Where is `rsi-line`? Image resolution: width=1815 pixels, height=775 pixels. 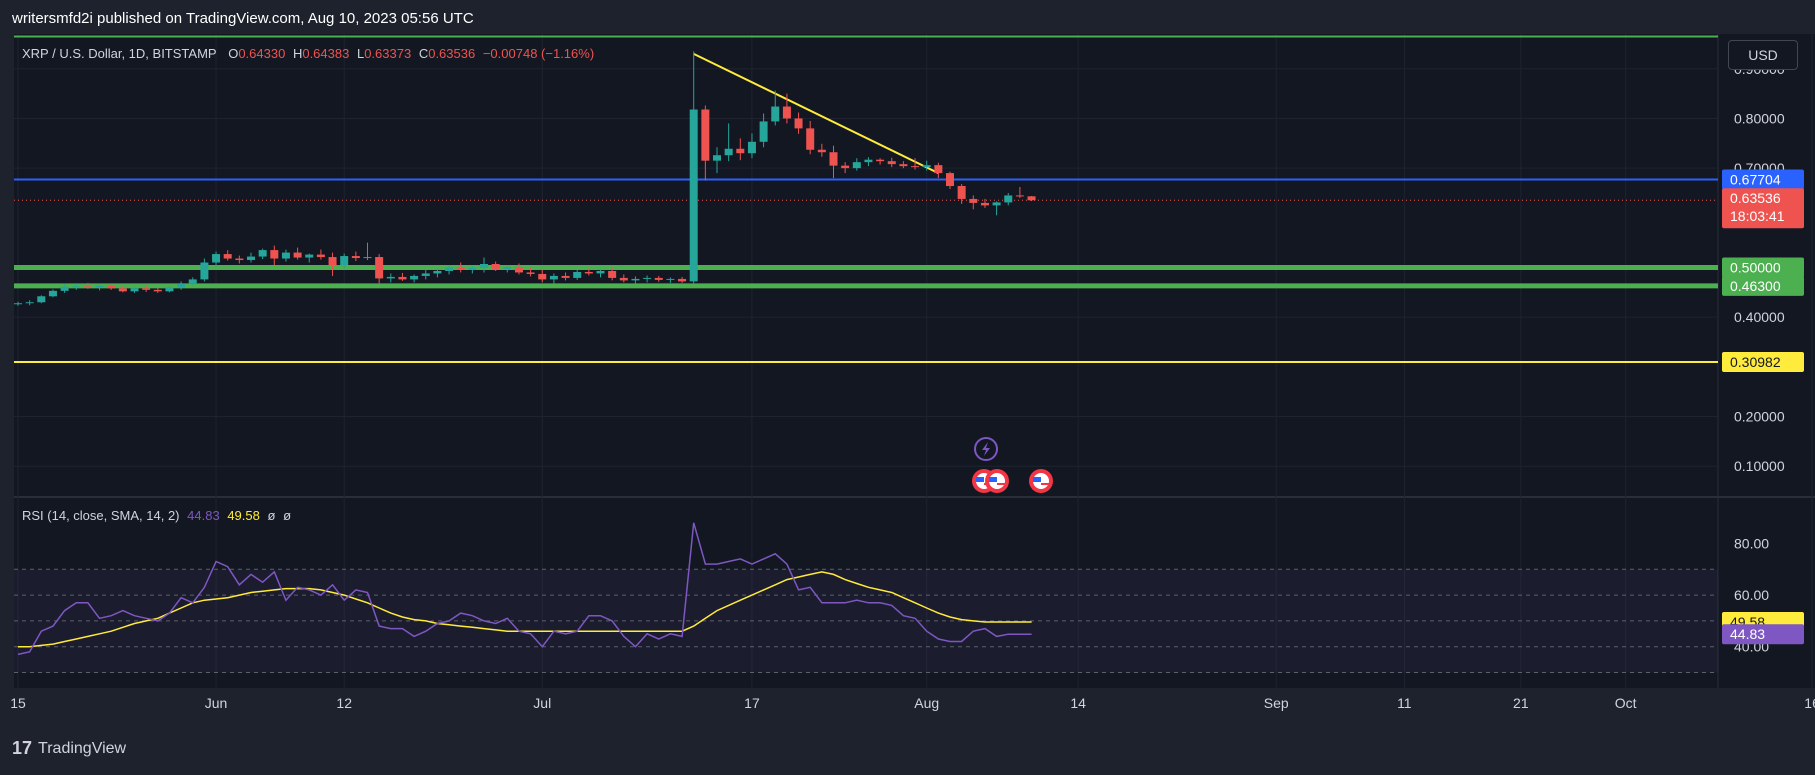 rsi-line is located at coordinates (524, 589).